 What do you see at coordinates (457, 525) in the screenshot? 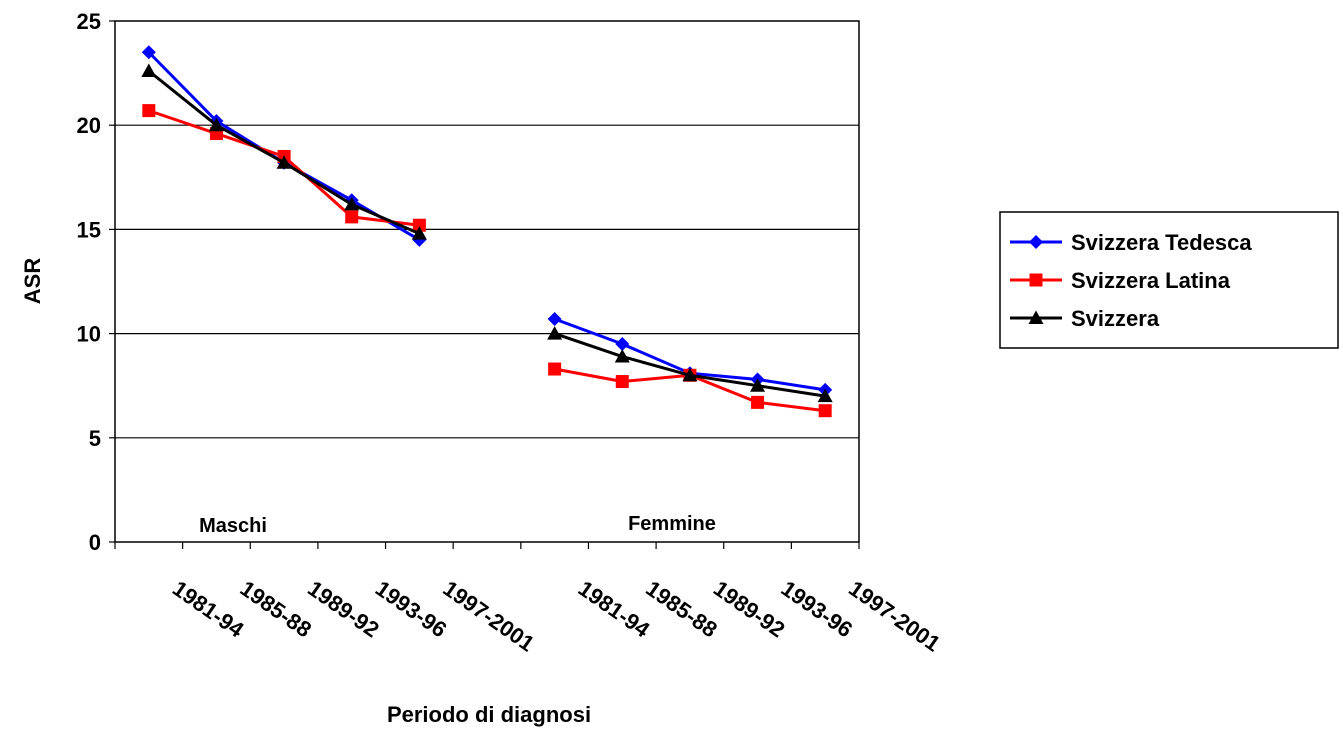
I see `group-labels: Maschi Femmine` at bounding box center [457, 525].